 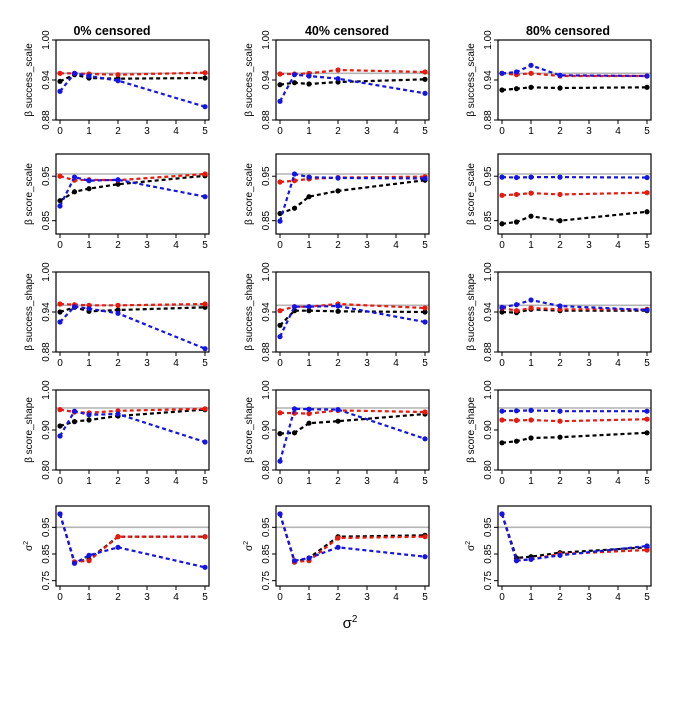 What do you see at coordinates (29, 546) in the screenshot?
I see `y-axis-label: σ2` at bounding box center [29, 546].